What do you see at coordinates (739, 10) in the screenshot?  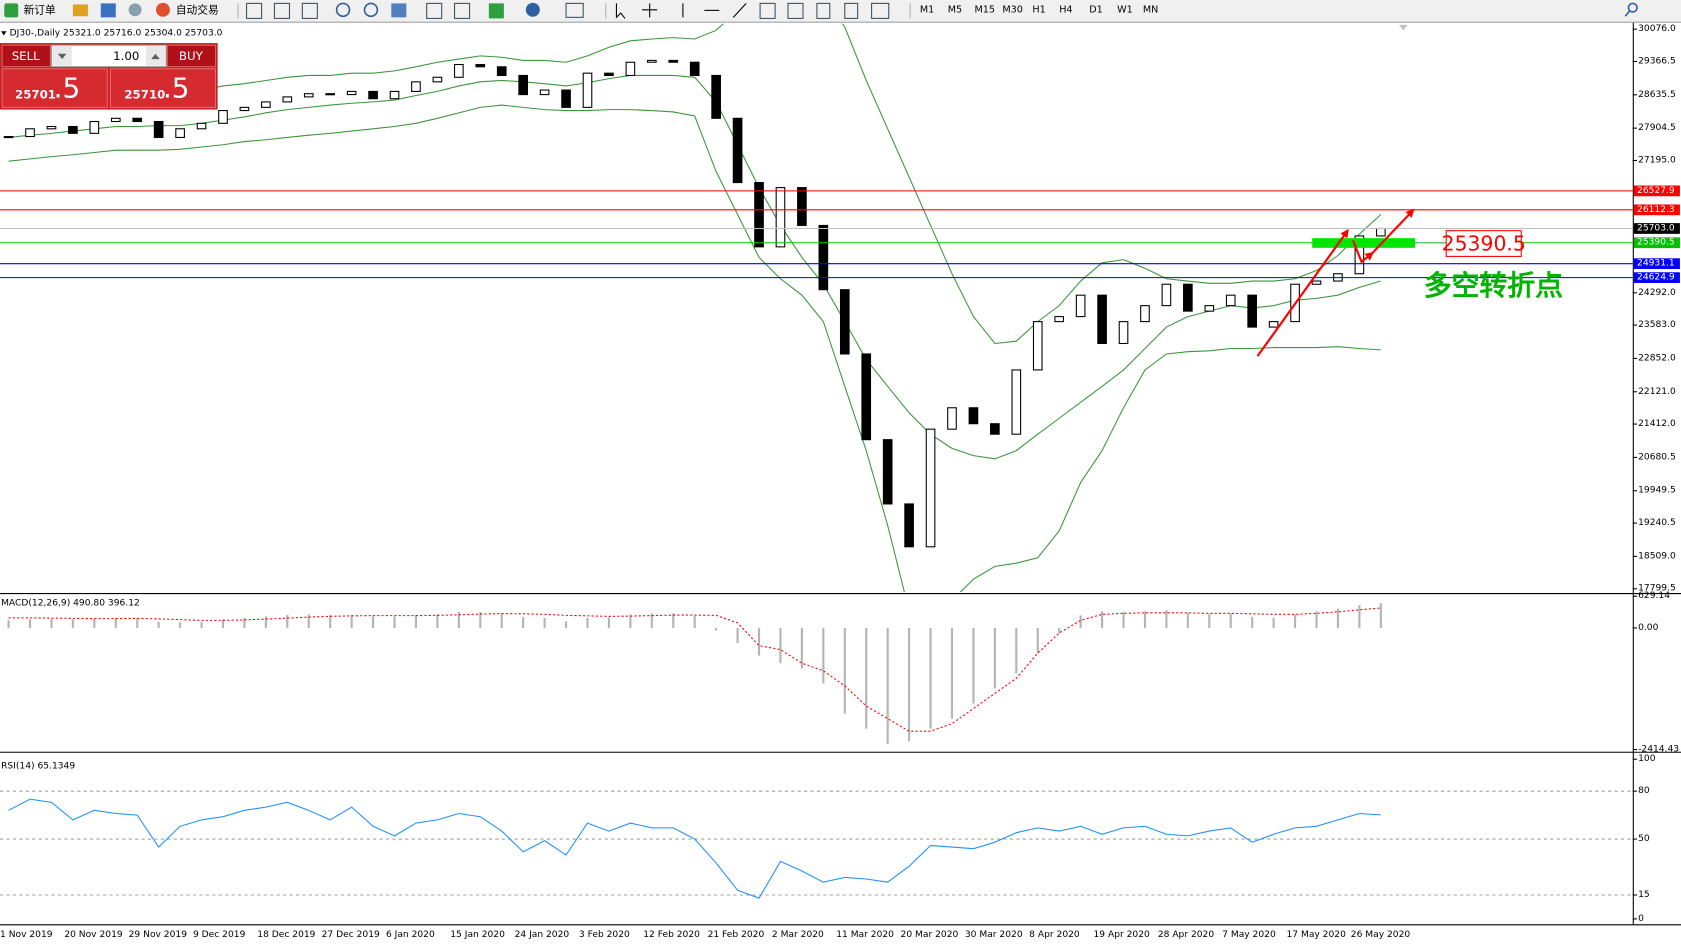 I see `trendline-tool` at bounding box center [739, 10].